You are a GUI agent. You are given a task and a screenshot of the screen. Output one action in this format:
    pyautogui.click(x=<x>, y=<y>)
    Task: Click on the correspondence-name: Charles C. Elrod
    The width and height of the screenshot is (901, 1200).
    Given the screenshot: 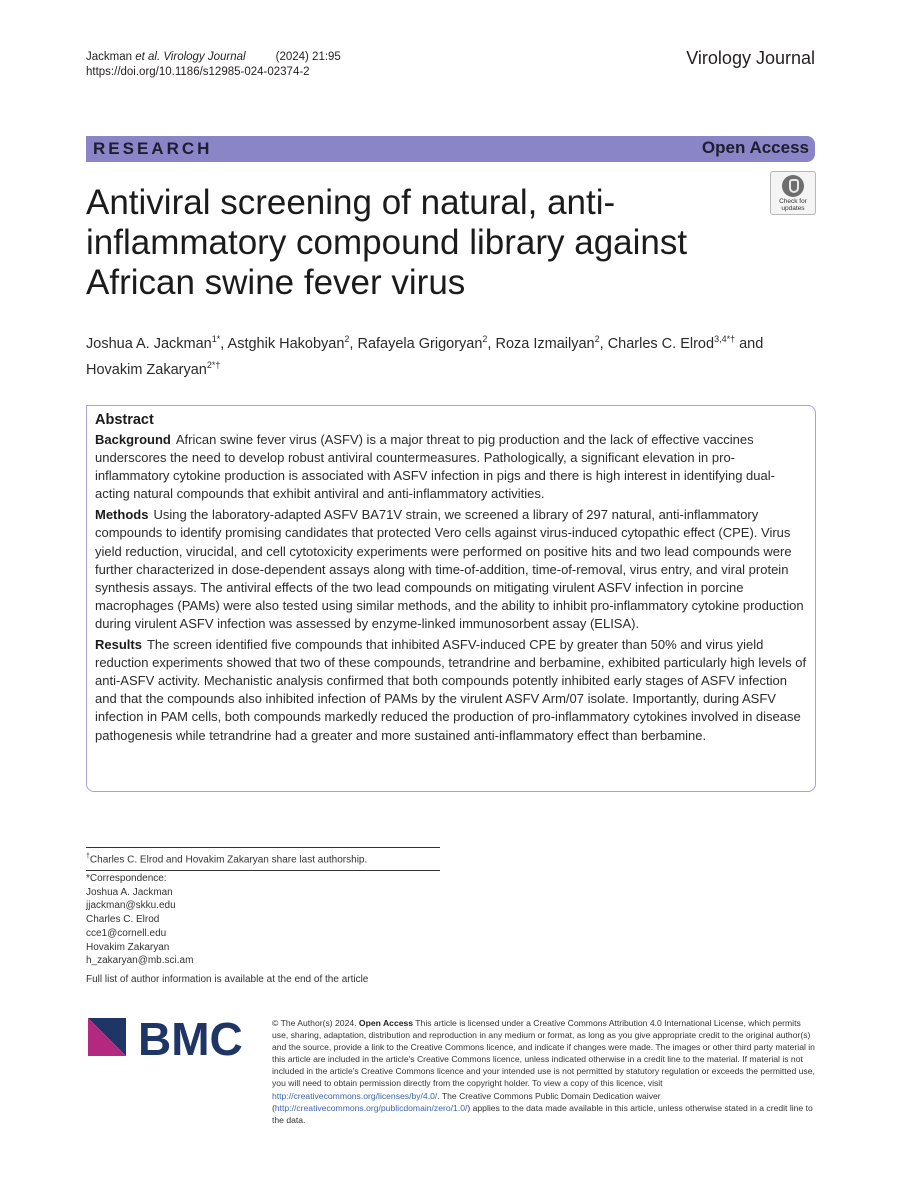 What is the action you would take?
    pyautogui.click(x=123, y=920)
    